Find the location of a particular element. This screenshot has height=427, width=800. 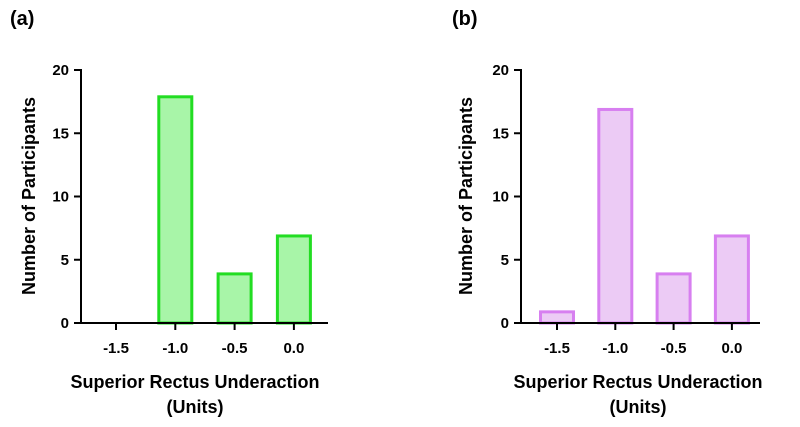

panel-label: (a) is located at coordinates (22, 19).